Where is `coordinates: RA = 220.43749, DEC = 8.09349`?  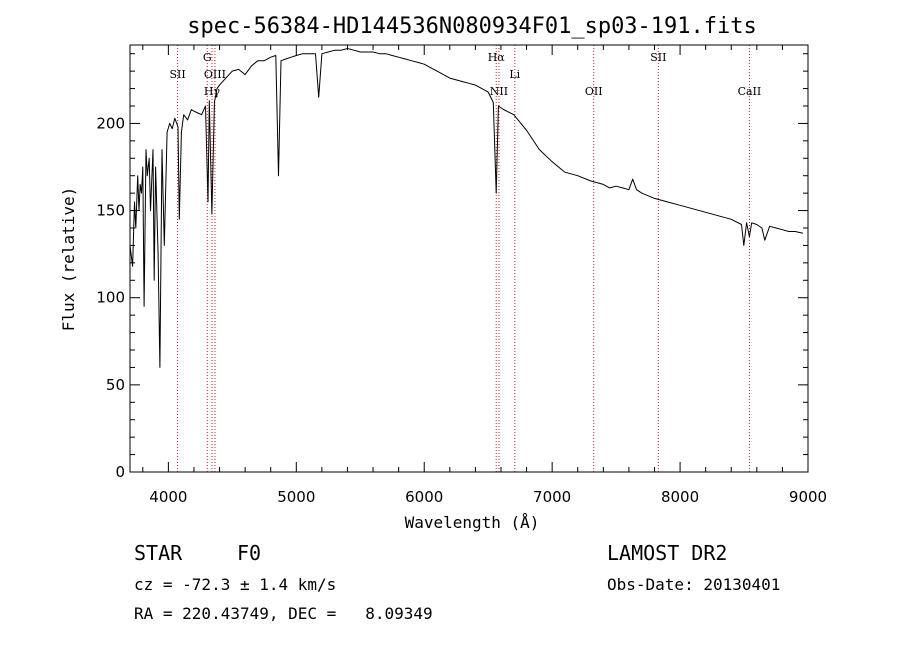 coordinates: RA = 220.43749, DEC = 8.09349 is located at coordinates (283, 613).